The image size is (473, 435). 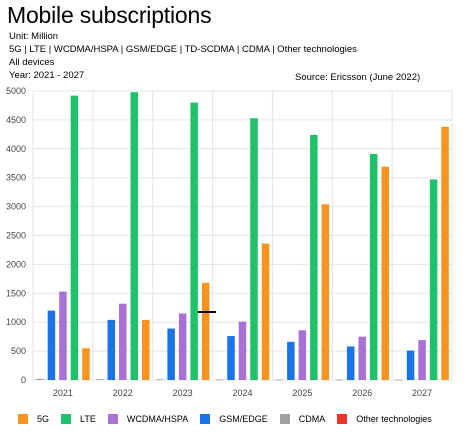 I want to click on bar-wcdma-hspa-2027, so click(x=422, y=360).